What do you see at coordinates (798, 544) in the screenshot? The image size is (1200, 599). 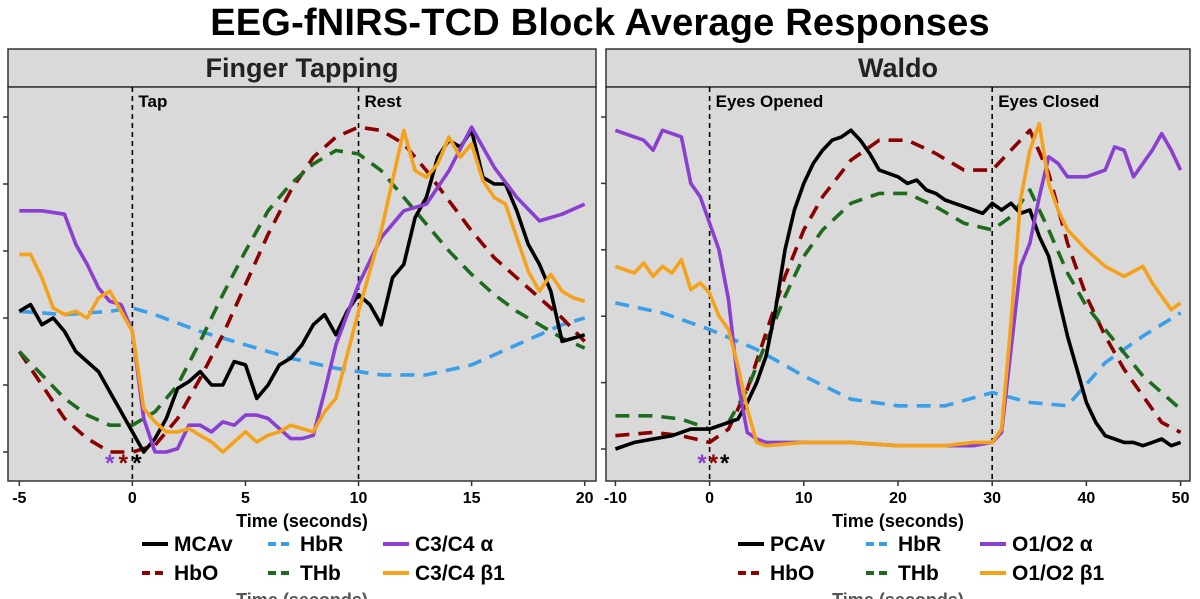 I see `legend-label: PCAv` at bounding box center [798, 544].